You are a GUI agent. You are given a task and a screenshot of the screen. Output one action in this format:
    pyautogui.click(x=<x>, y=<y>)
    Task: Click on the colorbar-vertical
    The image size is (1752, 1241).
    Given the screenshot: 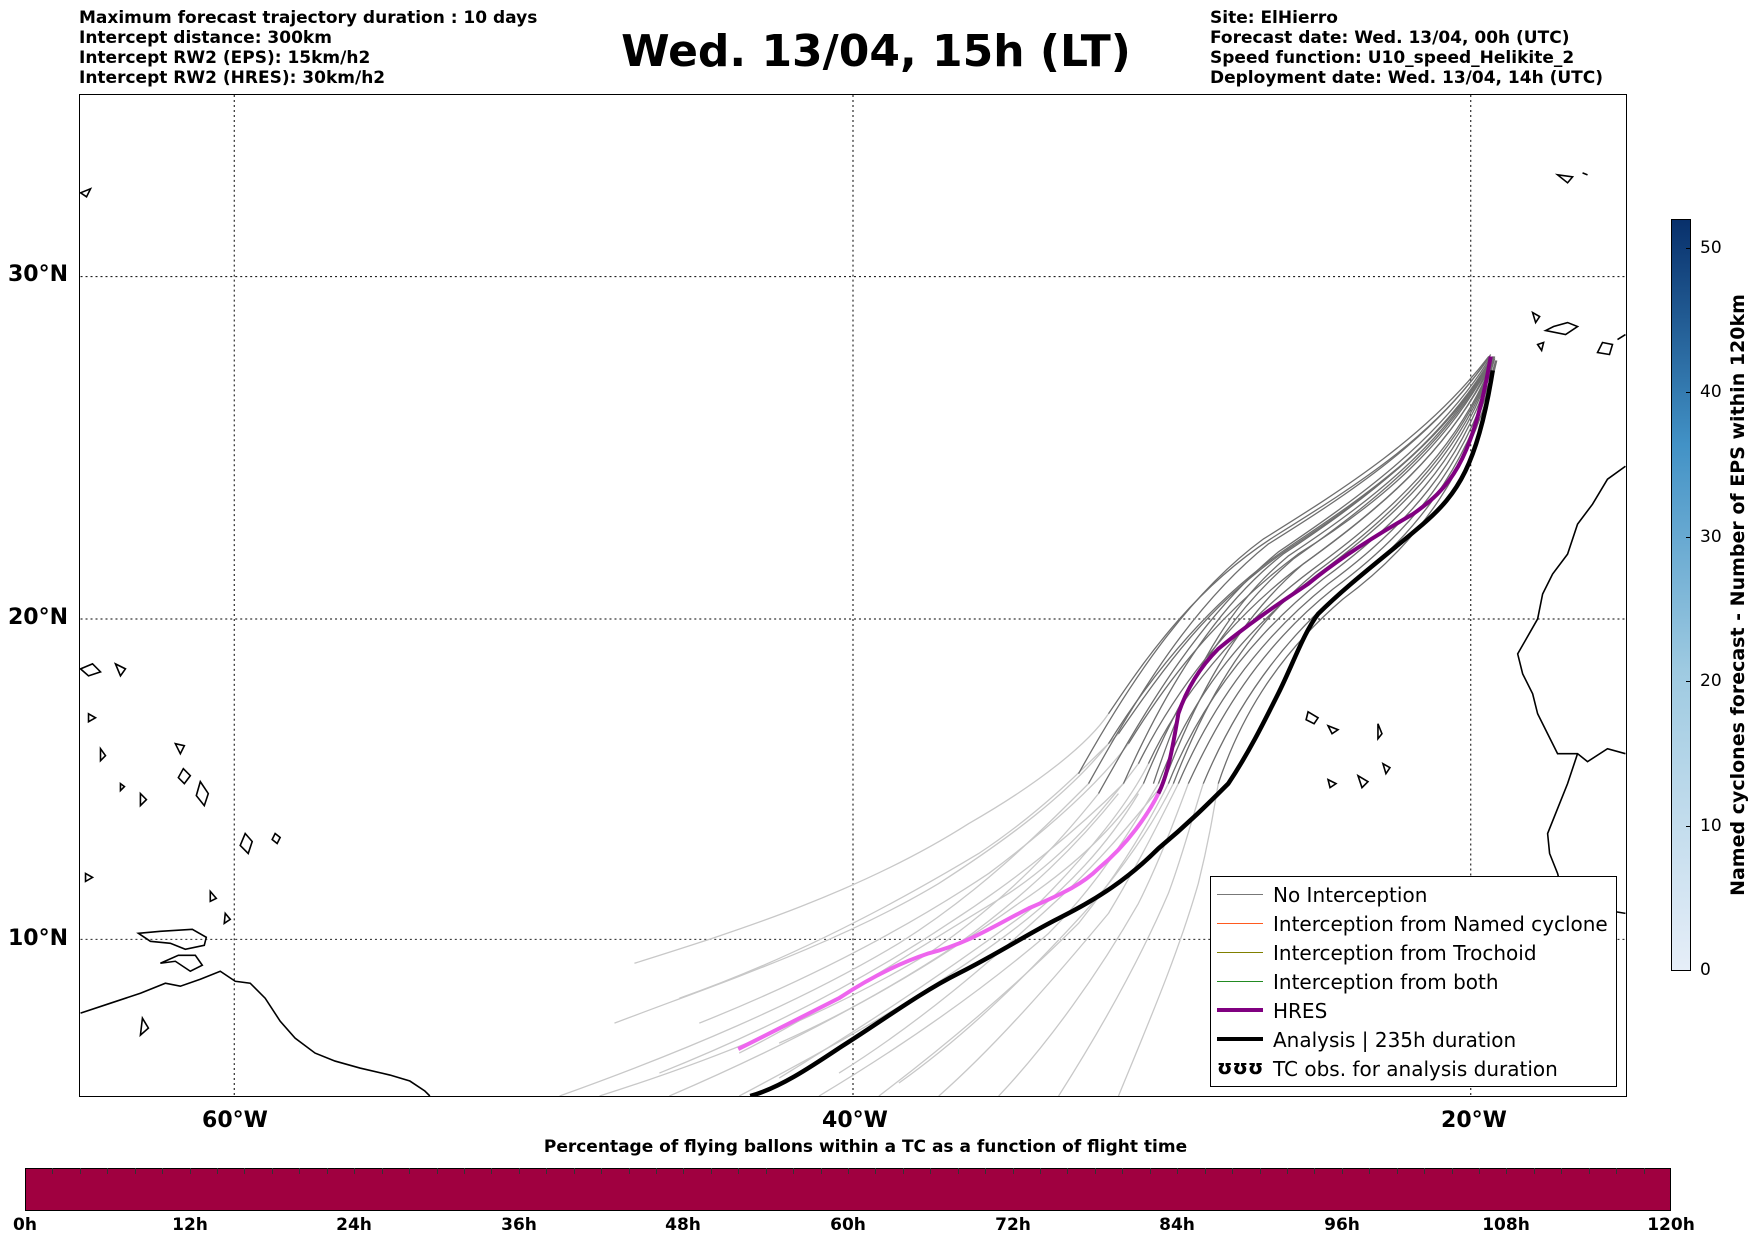 What is the action you would take?
    pyautogui.click(x=1681, y=595)
    